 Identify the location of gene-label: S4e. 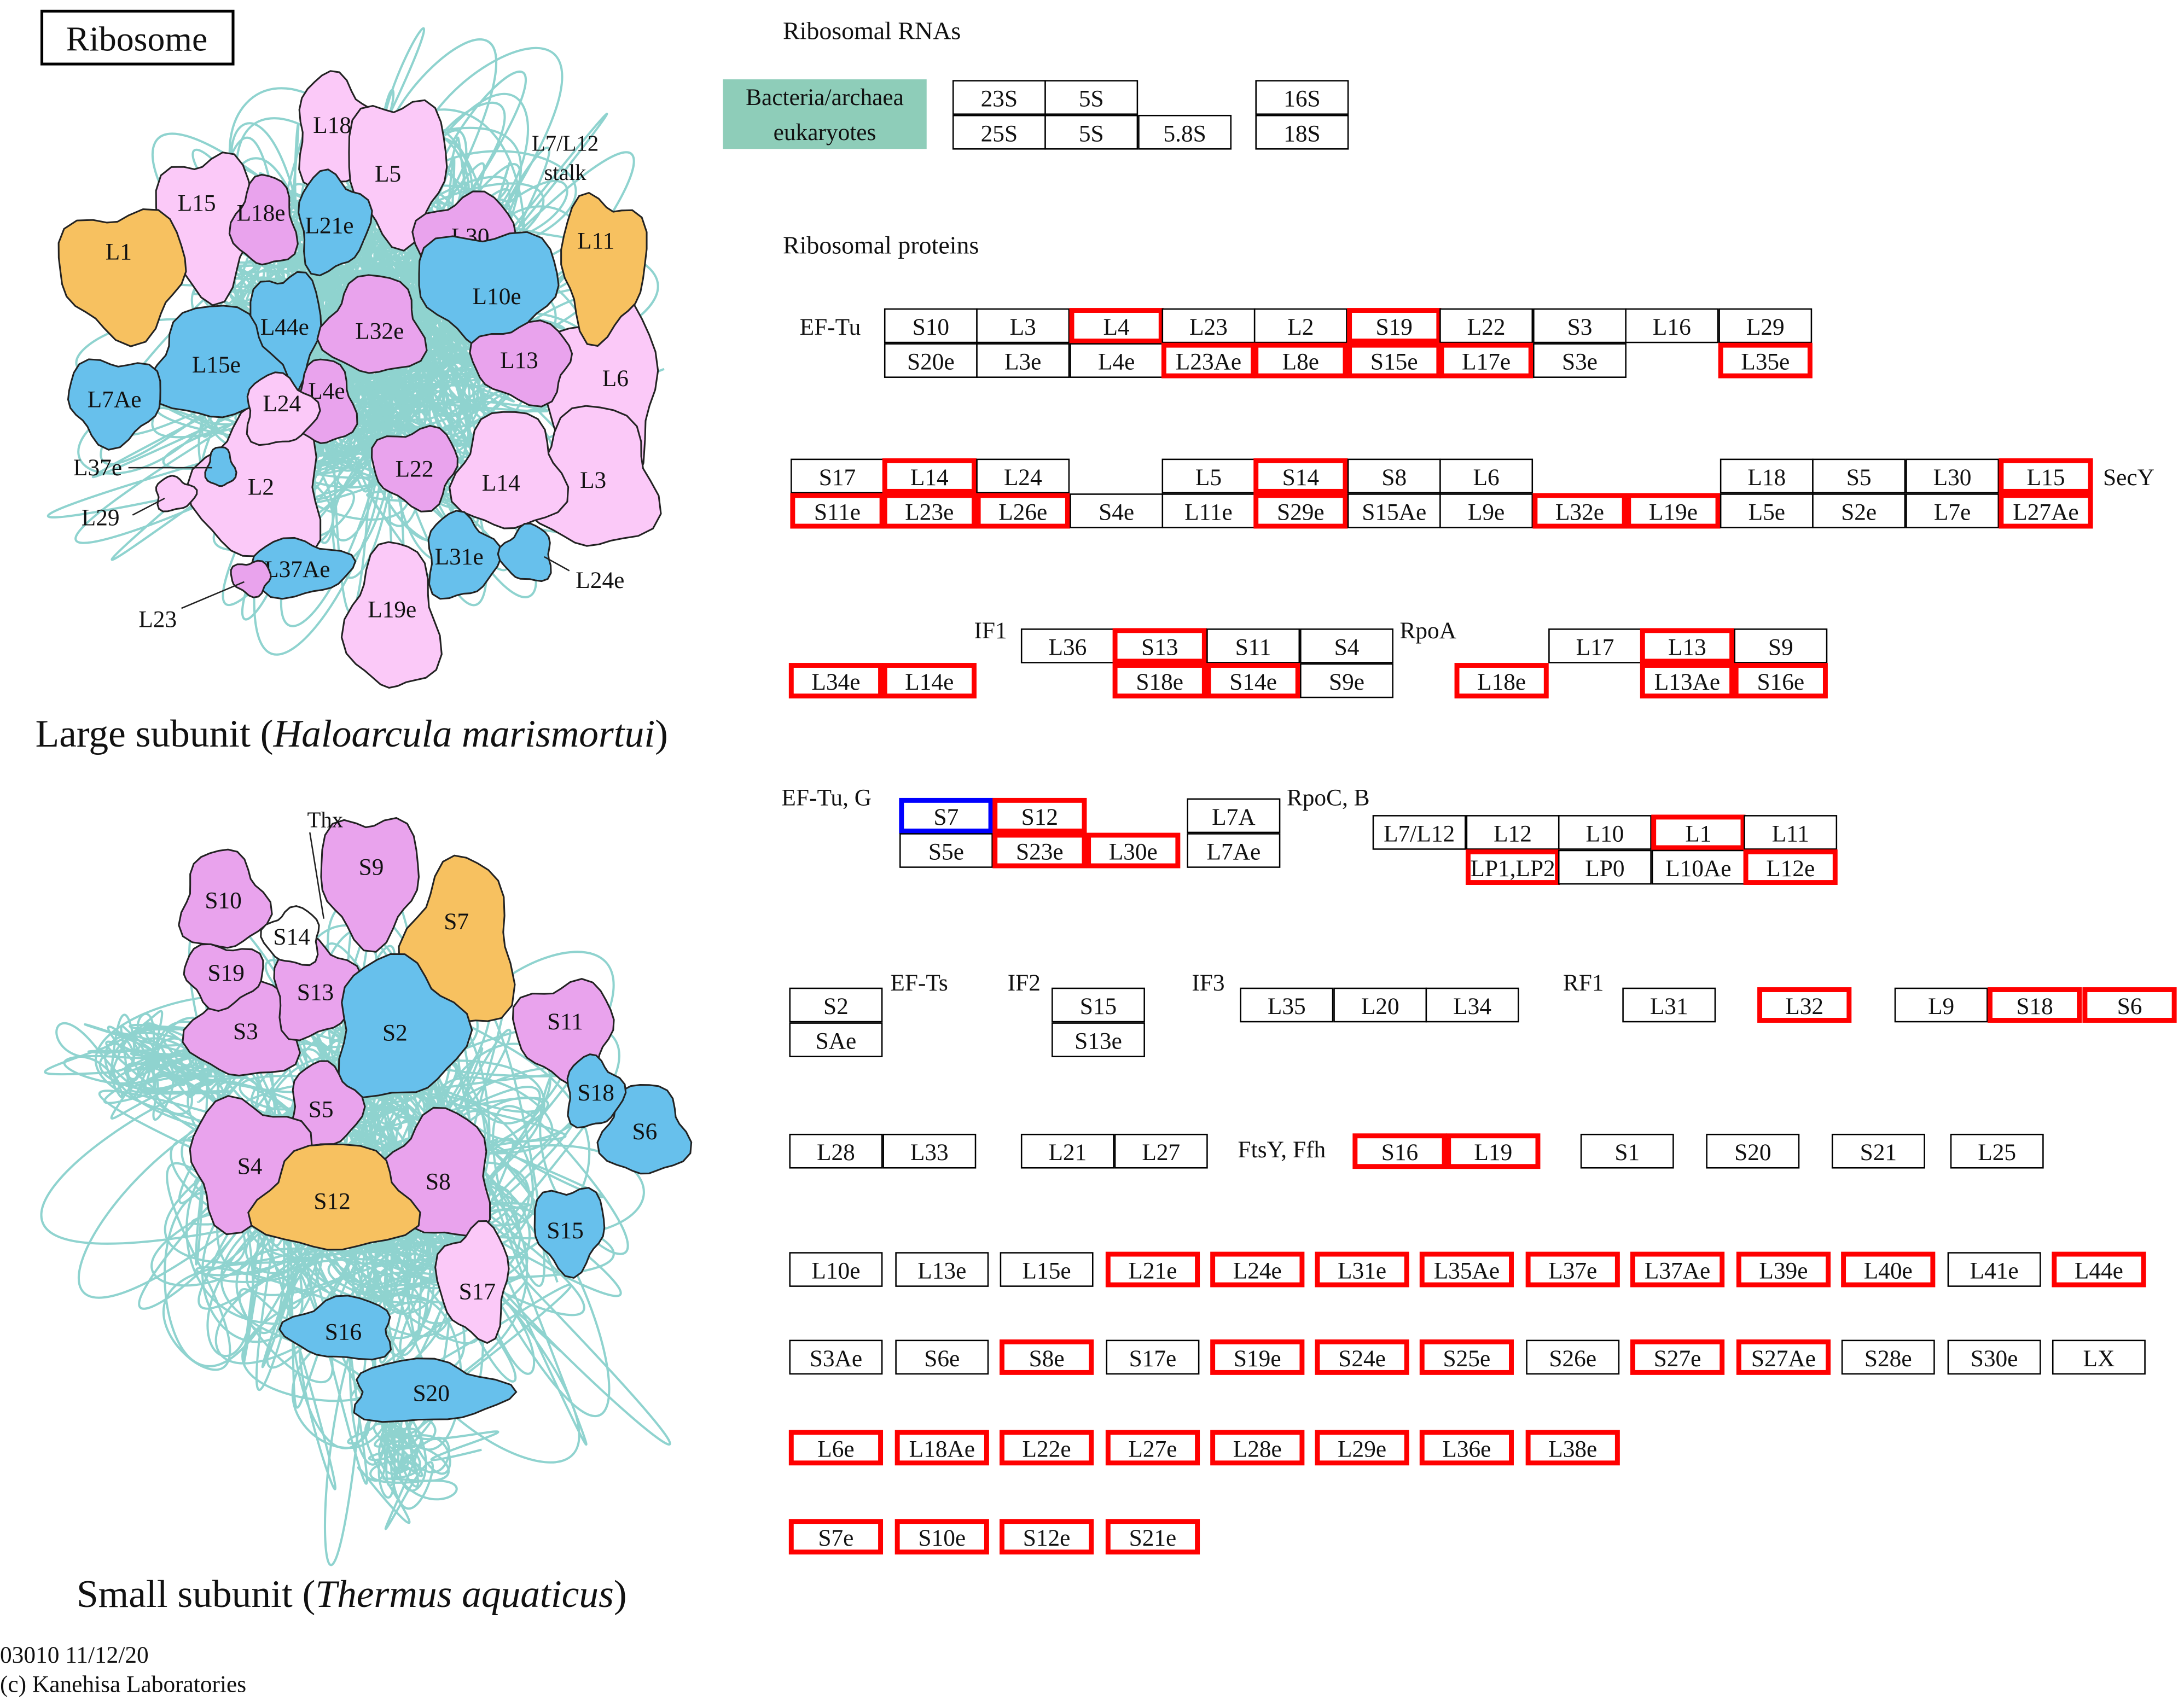
(1116, 512).